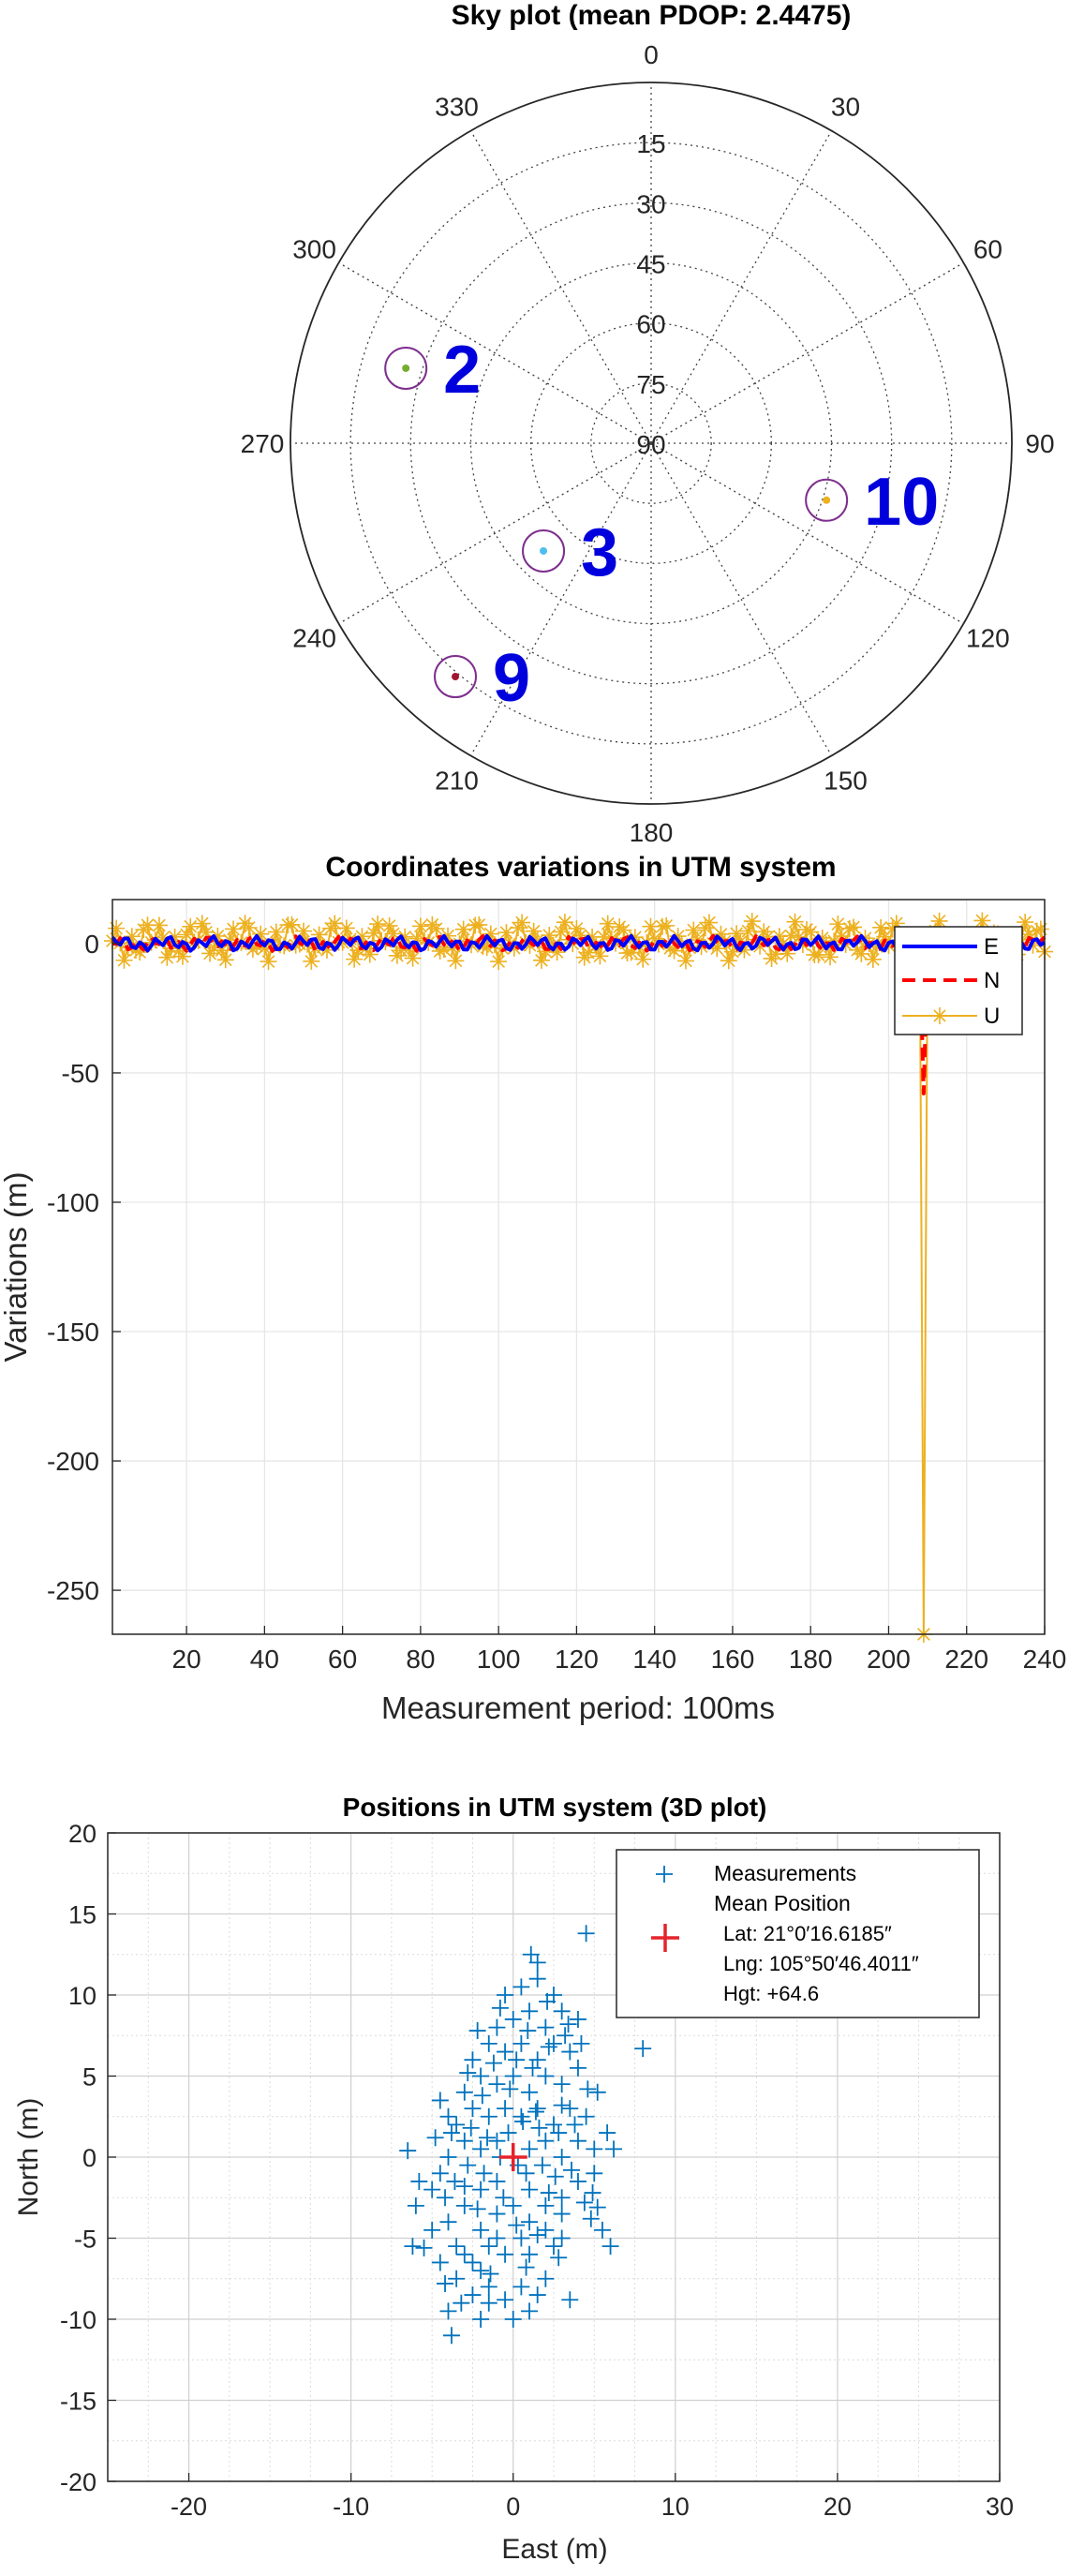 This screenshot has width=1069, height=2576. I want to click on legend-measurements-marker, so click(664, 1874).